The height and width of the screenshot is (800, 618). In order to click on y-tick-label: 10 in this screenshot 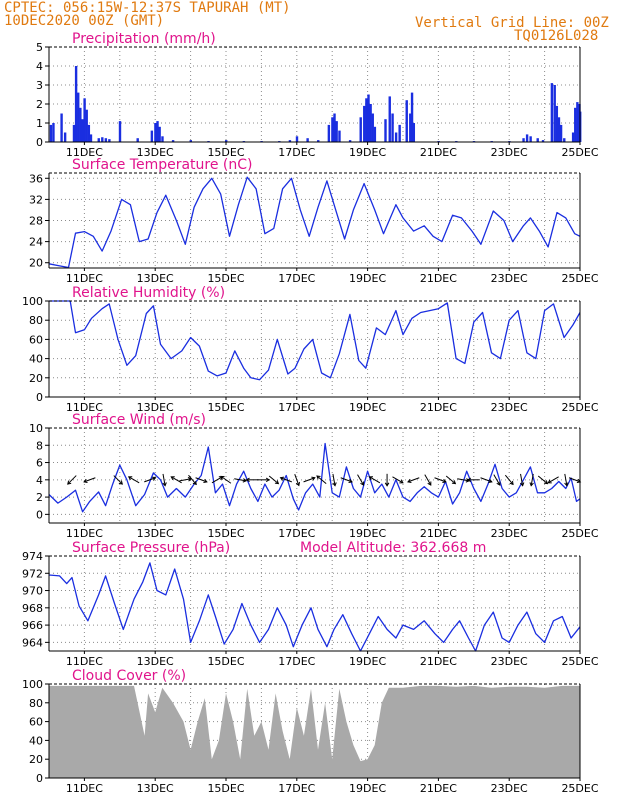, I will do `click(36, 428)`.